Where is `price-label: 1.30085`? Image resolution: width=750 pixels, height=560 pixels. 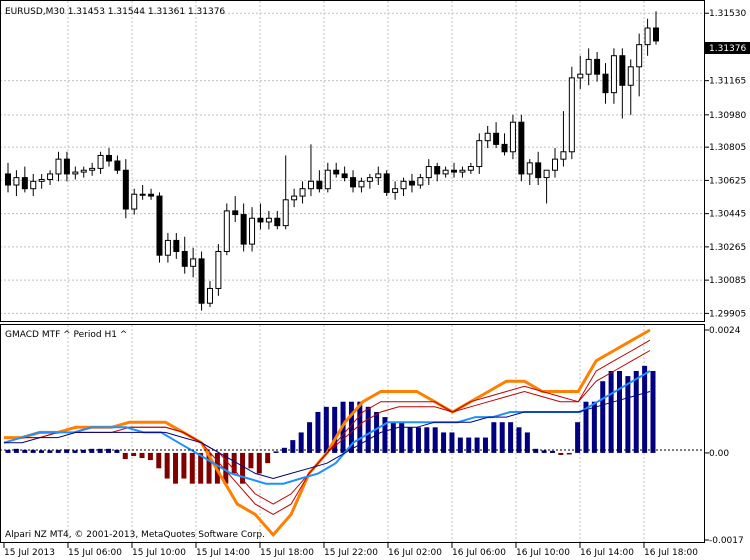
price-label: 1.30085 is located at coordinates (727, 281).